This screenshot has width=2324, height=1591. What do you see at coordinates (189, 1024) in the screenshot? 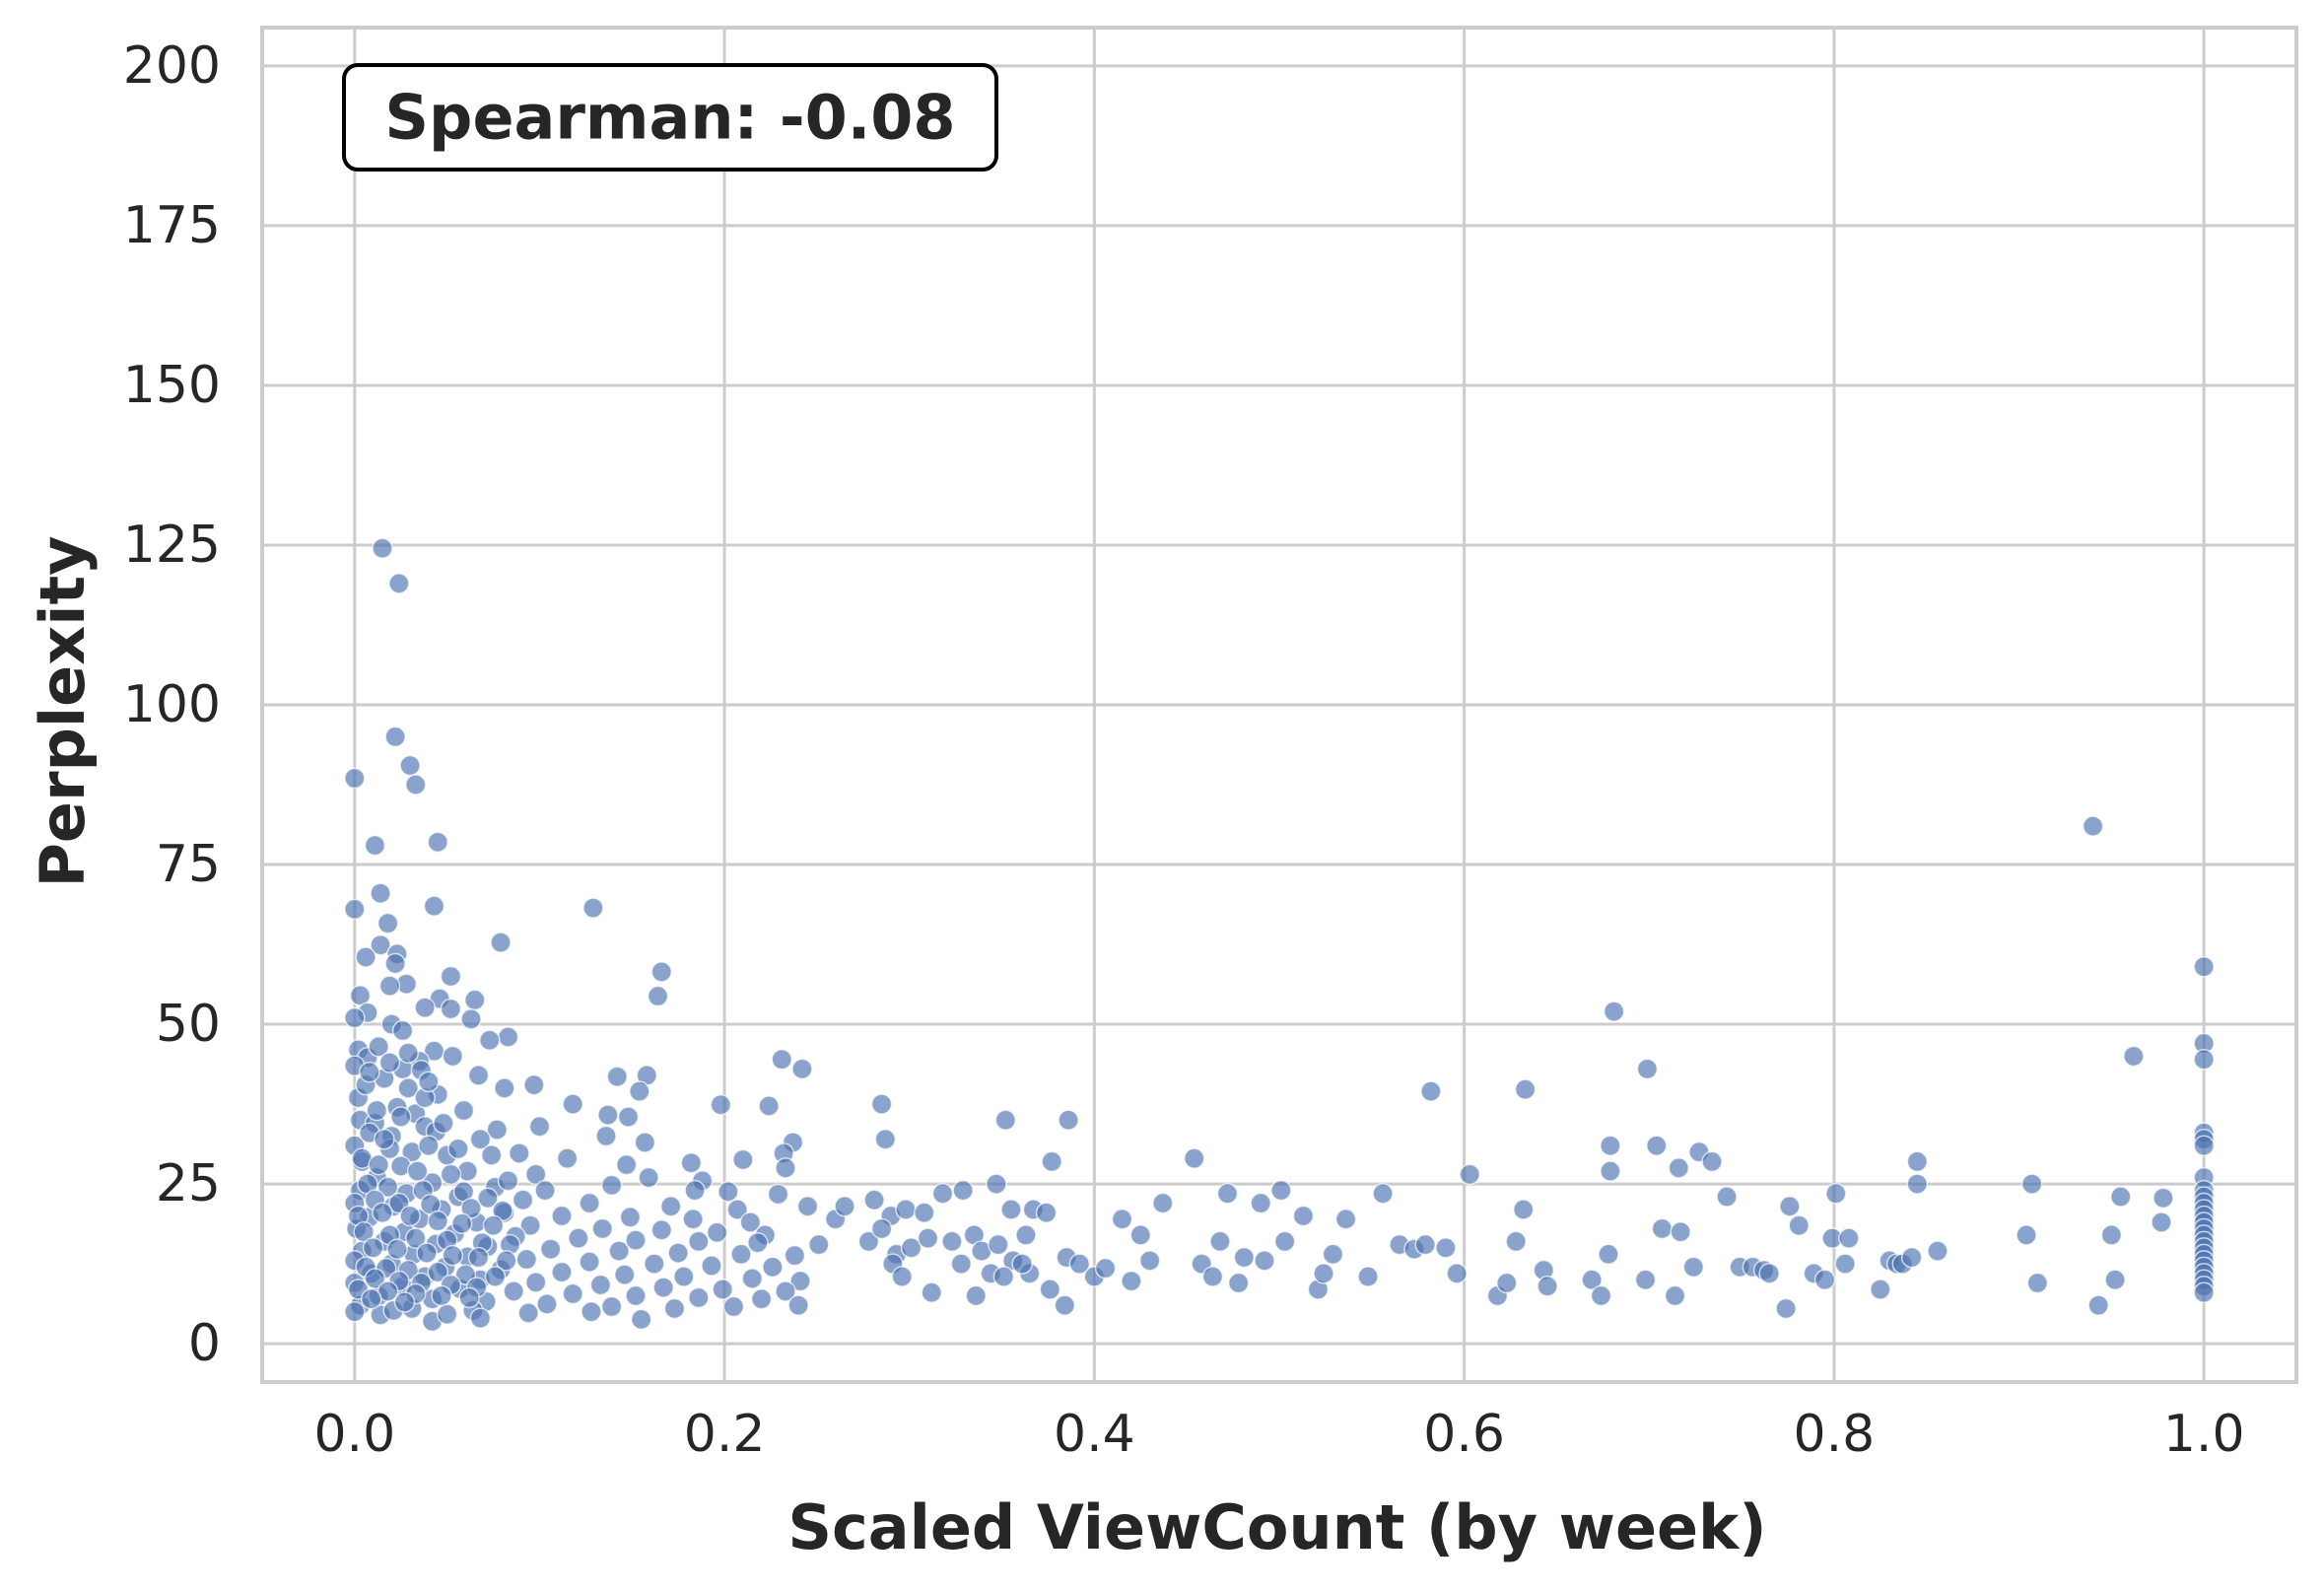
I see `y-tick-label: 50` at bounding box center [189, 1024].